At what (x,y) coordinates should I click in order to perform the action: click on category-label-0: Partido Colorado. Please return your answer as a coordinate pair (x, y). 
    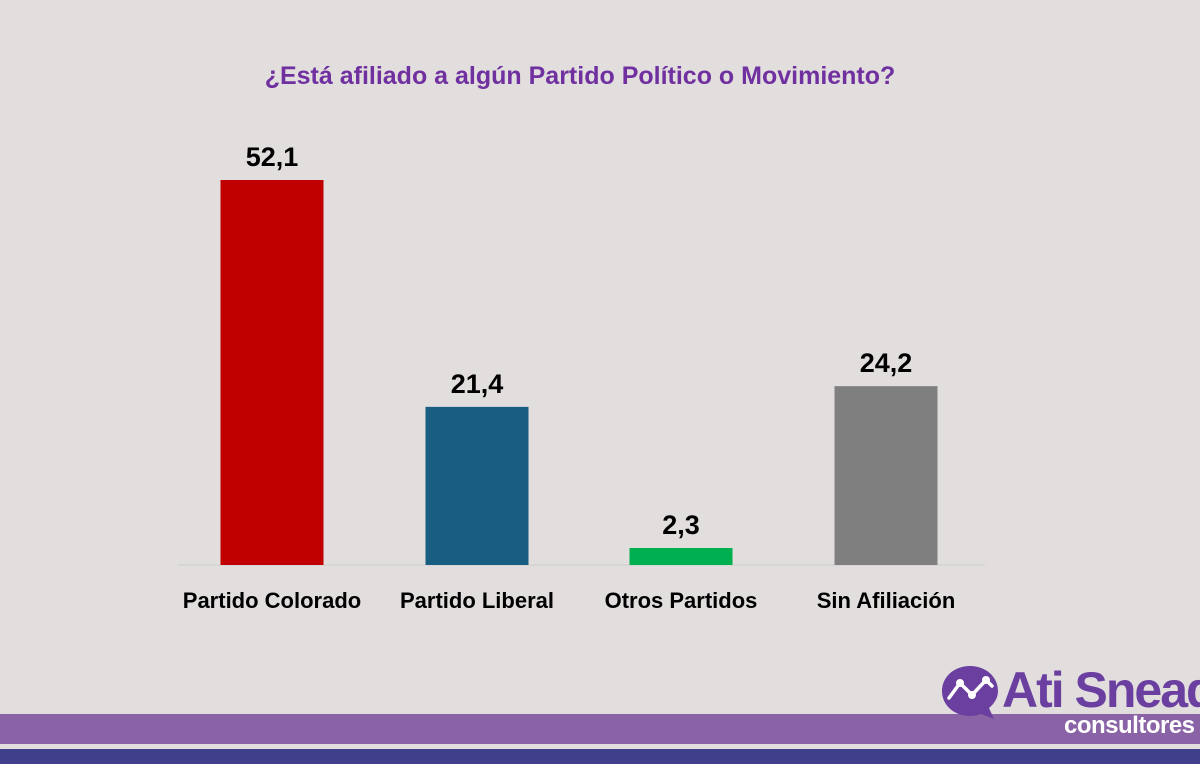
    Looking at the image, I should click on (272, 600).